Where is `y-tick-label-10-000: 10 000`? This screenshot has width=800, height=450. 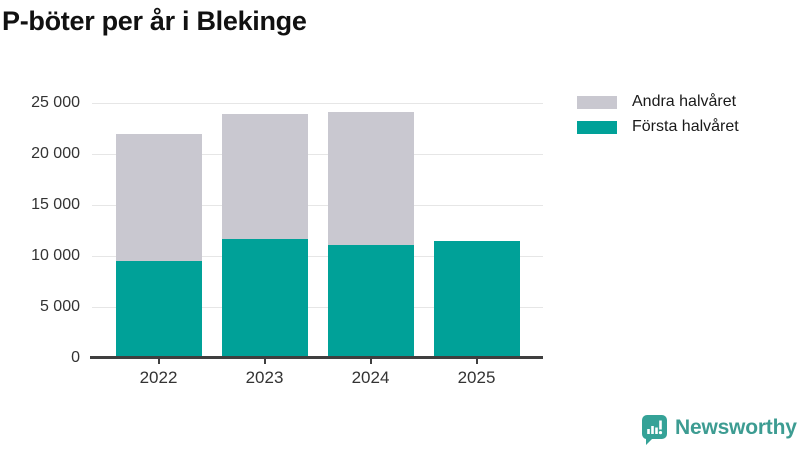 y-tick-label-10-000: 10 000 is located at coordinates (55, 255).